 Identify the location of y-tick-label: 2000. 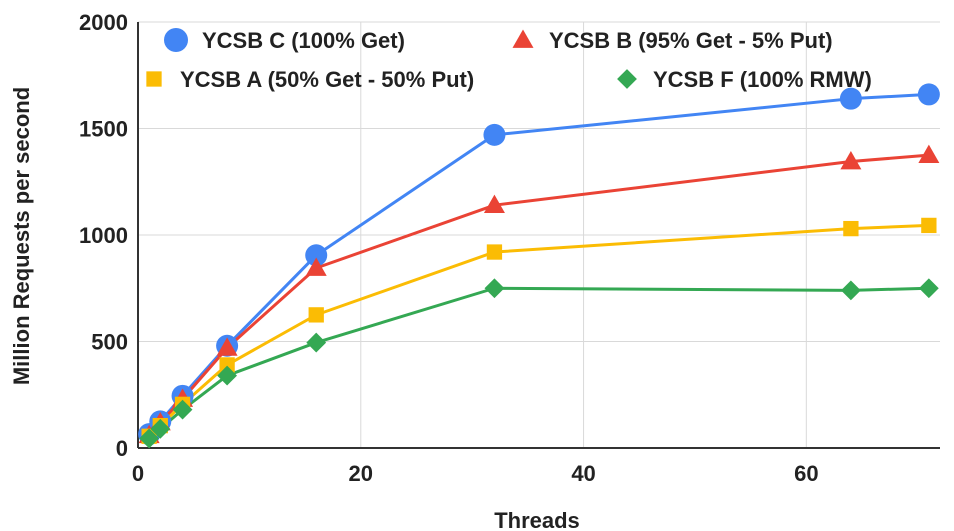
(103, 22).